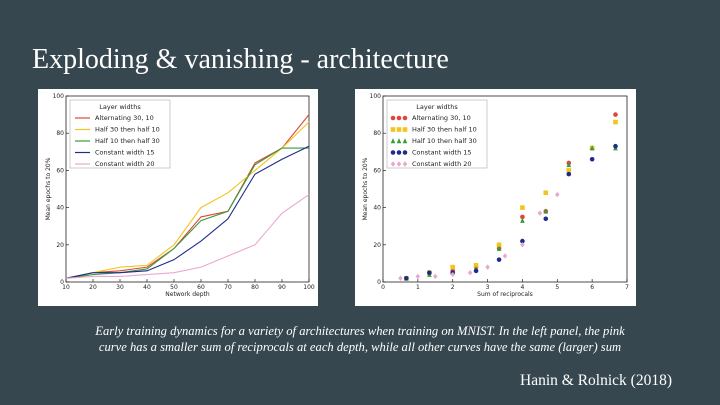 The height and width of the screenshot is (405, 720). Describe the element at coordinates (255, 287) in the screenshot. I see `x-tick-label: 80` at that location.